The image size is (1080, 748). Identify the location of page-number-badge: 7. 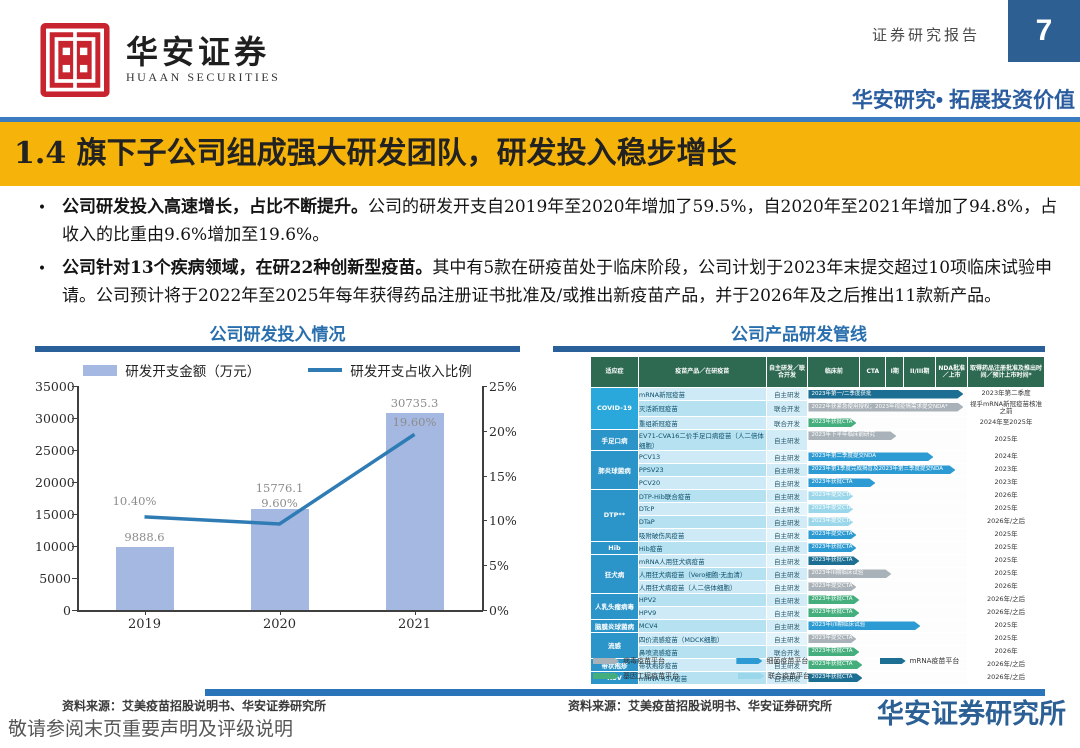
(1044, 31).